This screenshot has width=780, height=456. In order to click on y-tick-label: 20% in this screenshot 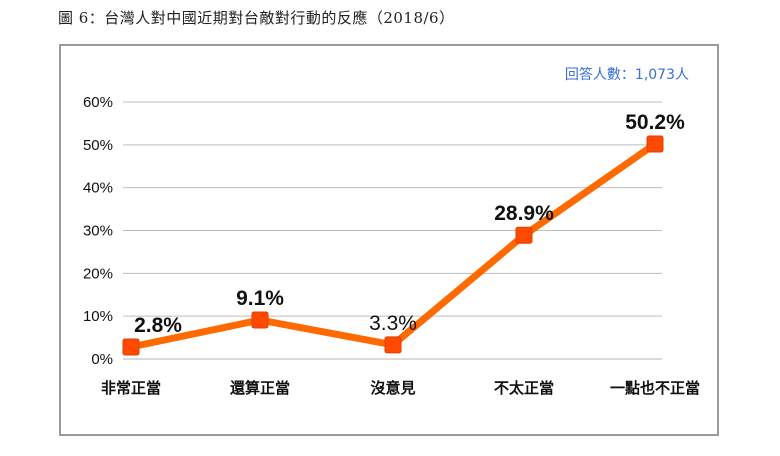, I will do `click(98, 273)`.